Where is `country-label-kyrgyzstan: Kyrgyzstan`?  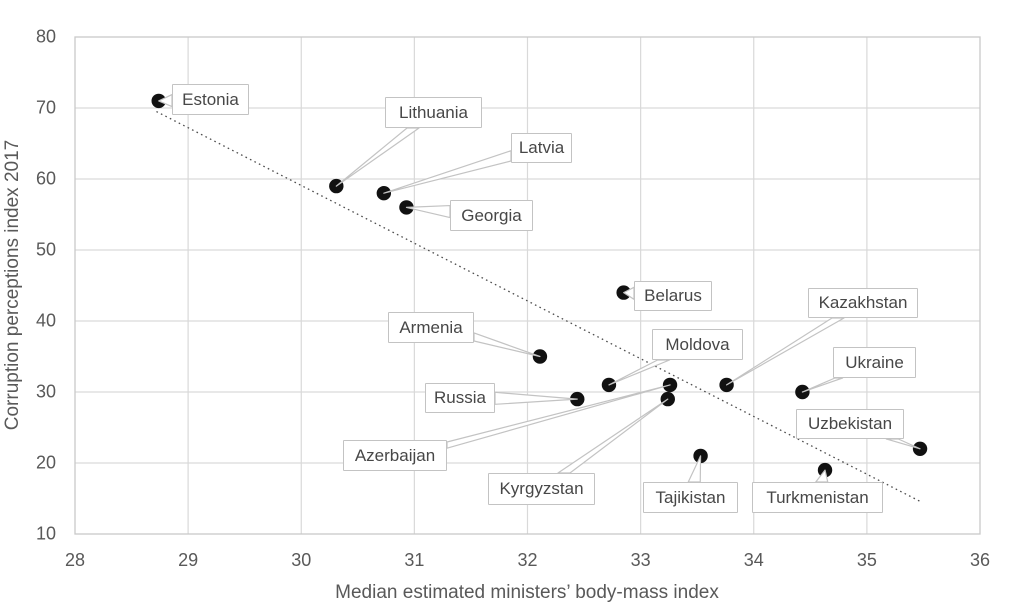
country-label-kyrgyzstan: Kyrgyzstan is located at coordinates (541, 489).